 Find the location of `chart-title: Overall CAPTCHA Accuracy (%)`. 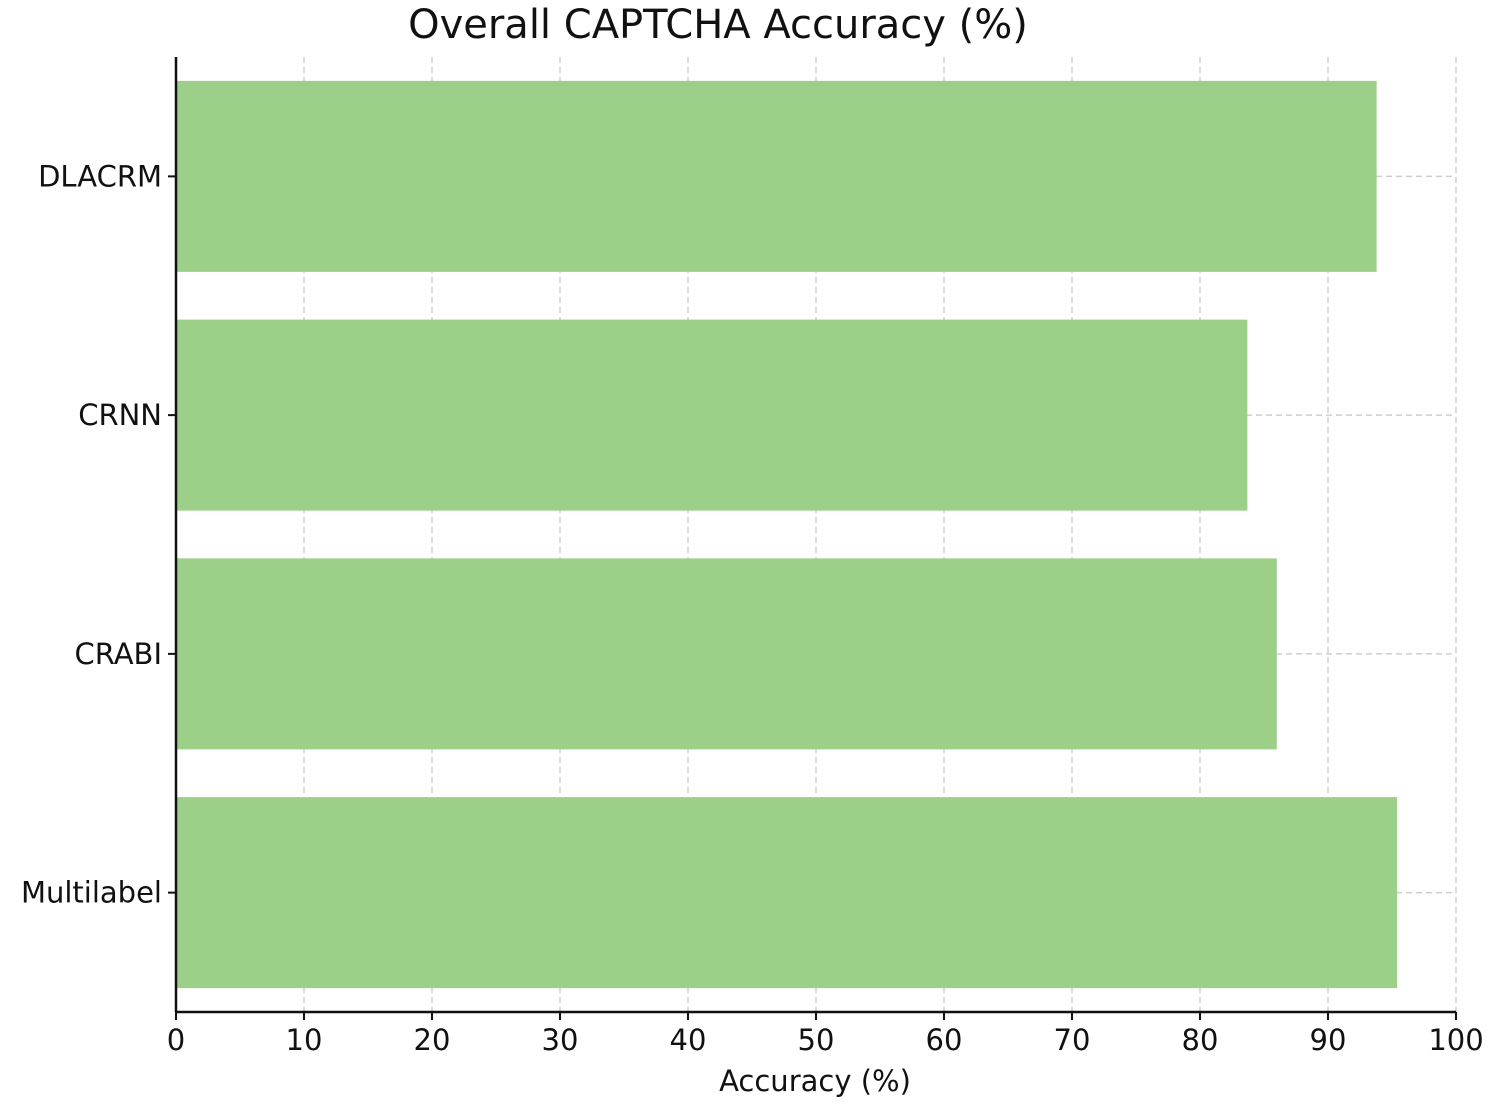

chart-title: Overall CAPTCHA Accuracy (%) is located at coordinates (718, 25).